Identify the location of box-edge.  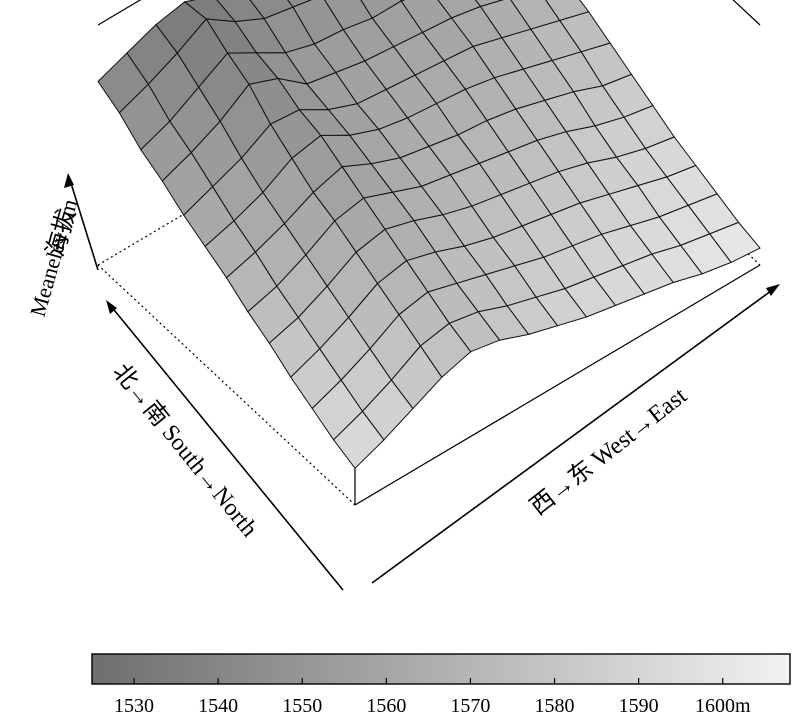
(226, 385).